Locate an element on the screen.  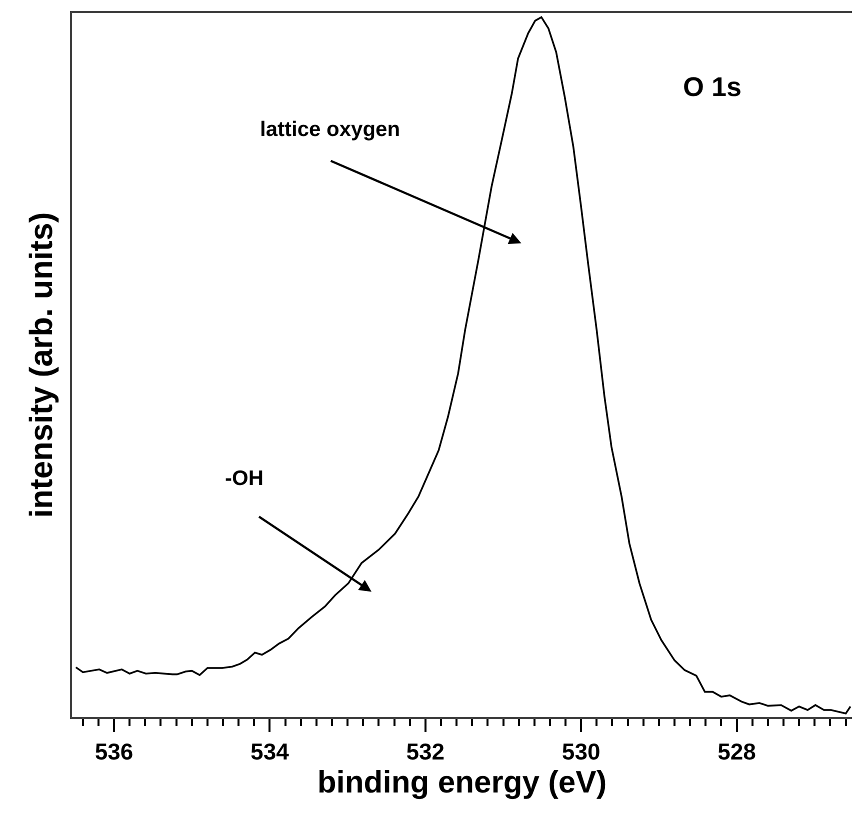
x-tick-label: 532 is located at coordinates (425, 751).